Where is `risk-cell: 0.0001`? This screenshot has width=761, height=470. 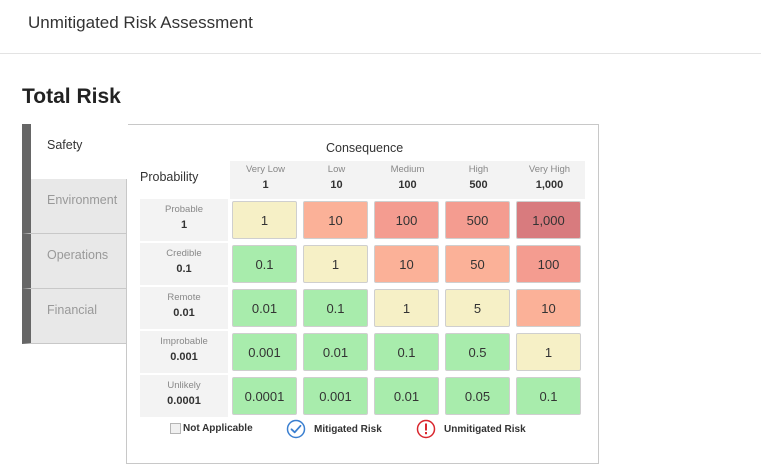
risk-cell: 0.0001 is located at coordinates (264, 396).